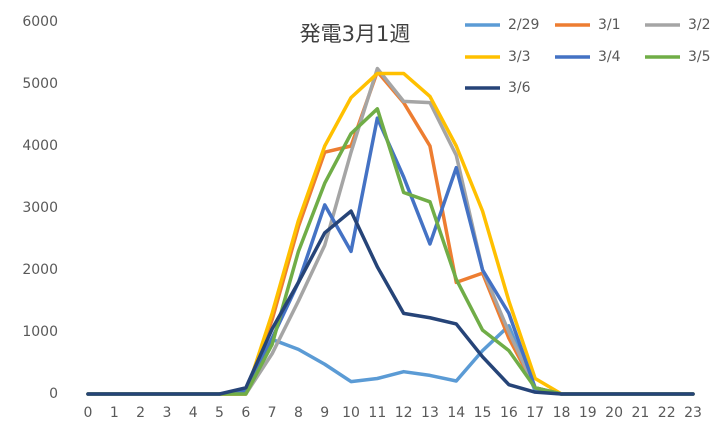 This screenshot has width=717, height=425. I want to click on chart-title: 発電3月1週, so click(355, 34).